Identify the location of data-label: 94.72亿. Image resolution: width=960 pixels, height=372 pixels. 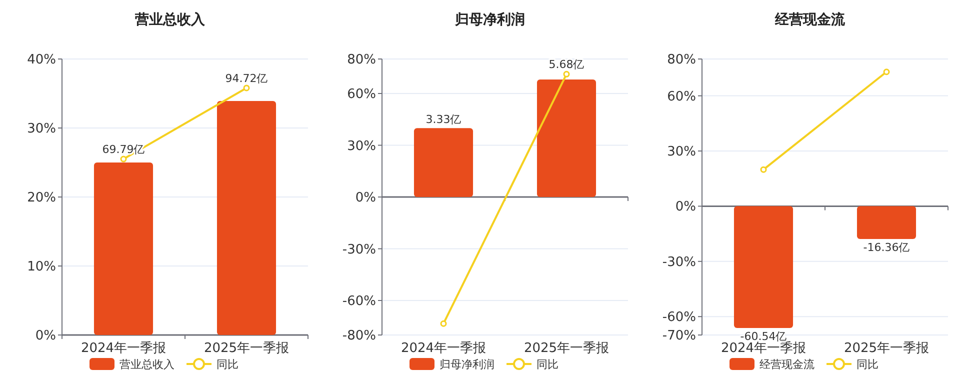
(246, 78).